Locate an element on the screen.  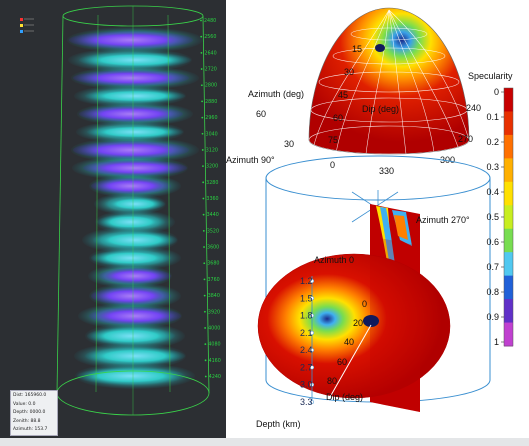
colorbar-tick-label: 0.2 is located at coordinates (492, 142).